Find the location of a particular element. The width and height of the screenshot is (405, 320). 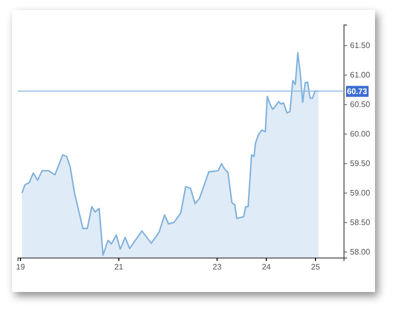

x-tick-label: 25 is located at coordinates (315, 267).